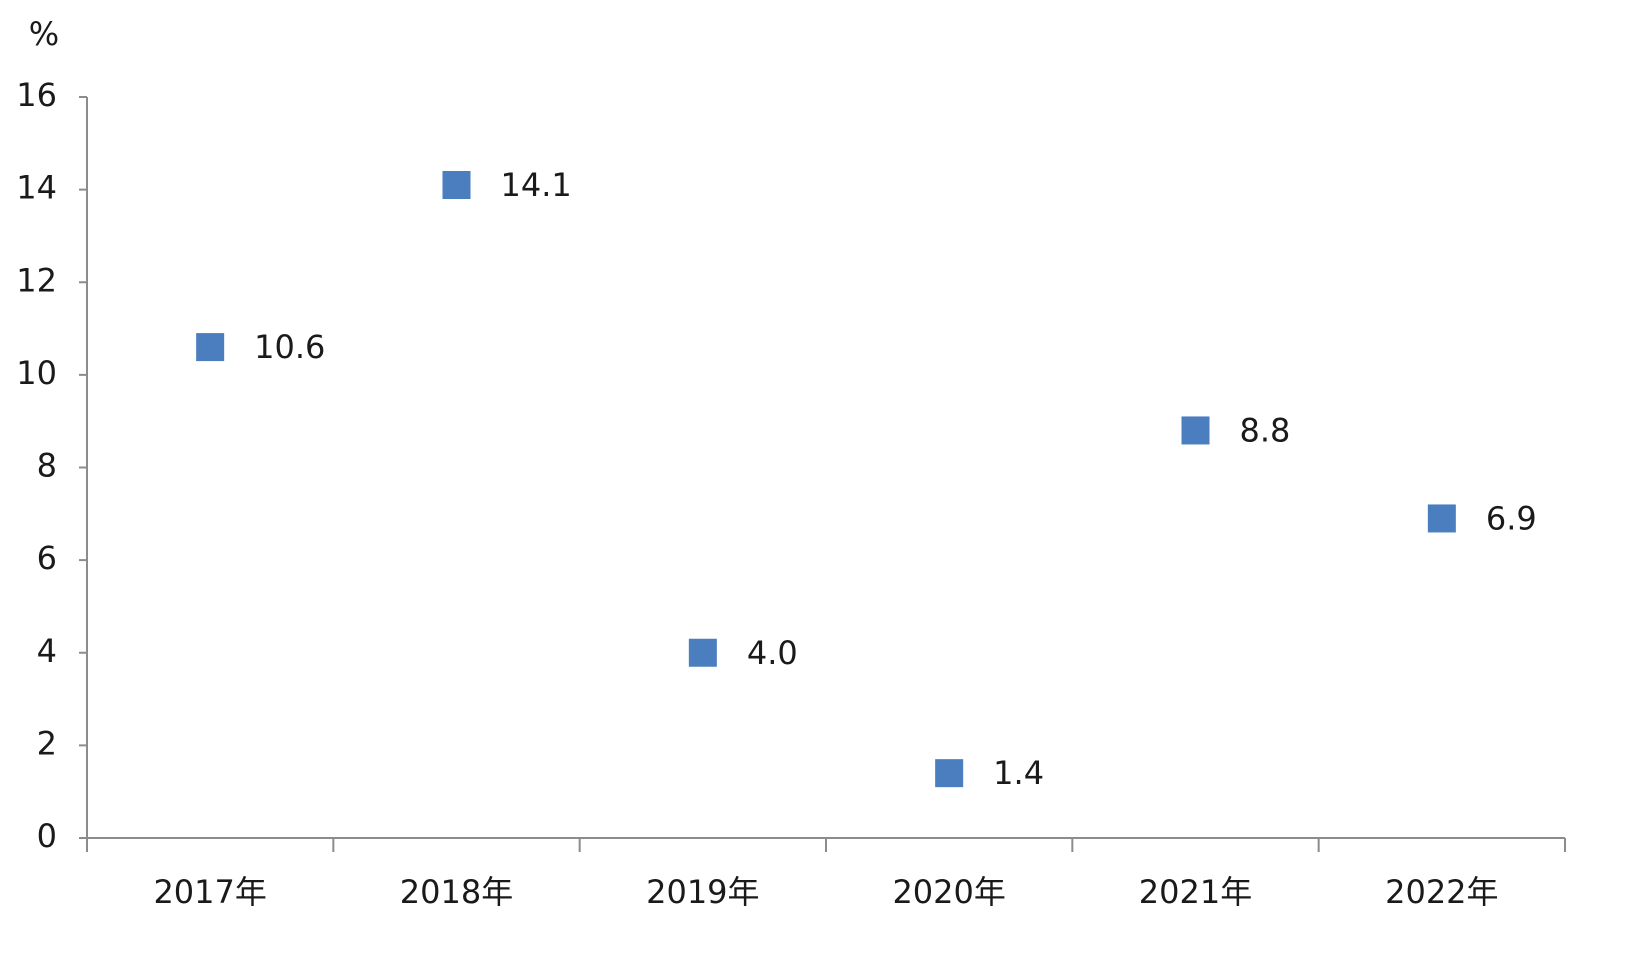 Image resolution: width=1649 pixels, height=973 pixels. What do you see at coordinates (1195, 892) in the screenshot?
I see `x-tick-label: 2021年` at bounding box center [1195, 892].